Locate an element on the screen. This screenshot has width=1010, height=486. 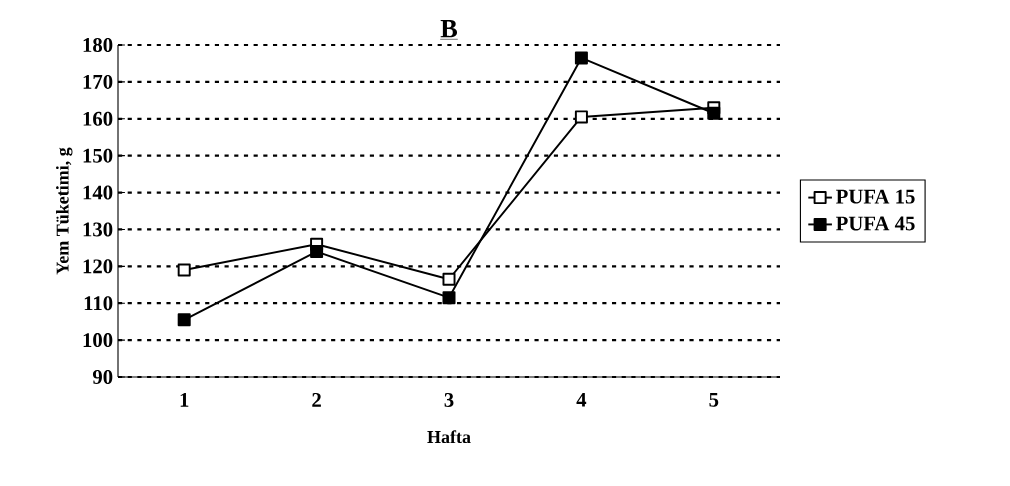
y-tick-label: 120 is located at coordinates (98, 266).